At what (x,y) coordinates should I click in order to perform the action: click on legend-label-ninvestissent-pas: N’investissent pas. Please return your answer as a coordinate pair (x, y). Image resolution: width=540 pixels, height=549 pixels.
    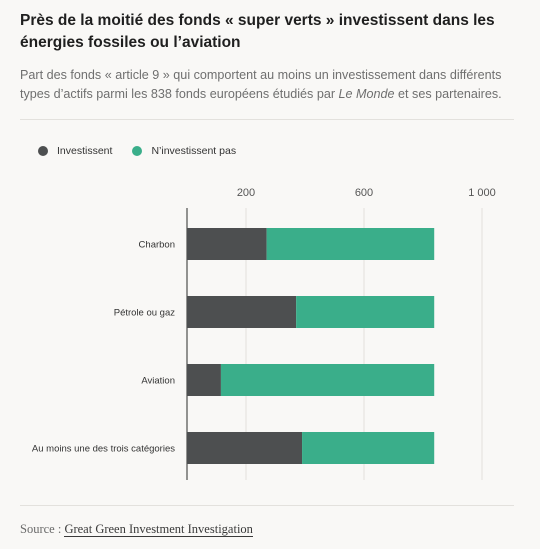
    Looking at the image, I should click on (194, 151).